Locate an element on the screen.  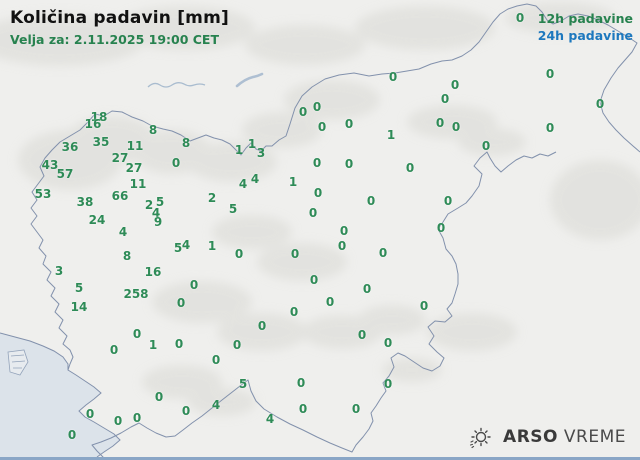
bottom-border-line is located at coordinates (320, 458).